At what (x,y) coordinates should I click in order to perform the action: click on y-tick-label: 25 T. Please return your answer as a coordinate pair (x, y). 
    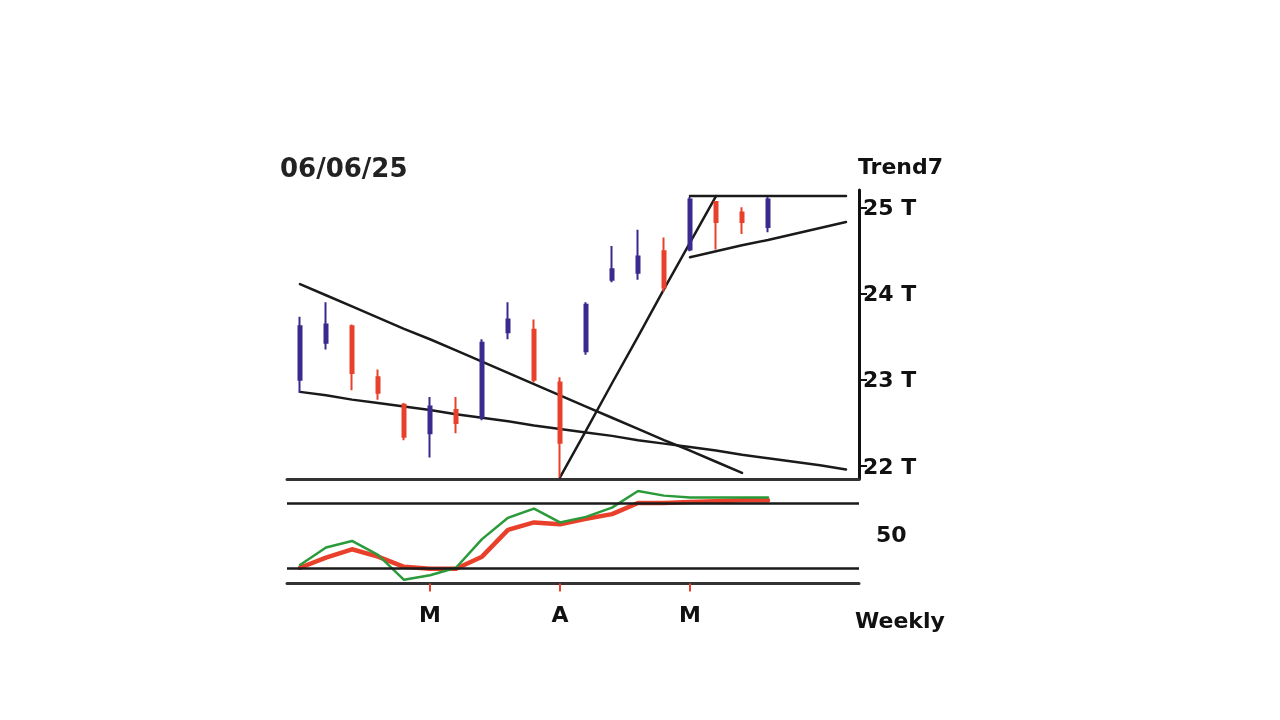
    Looking at the image, I should click on (890, 207).